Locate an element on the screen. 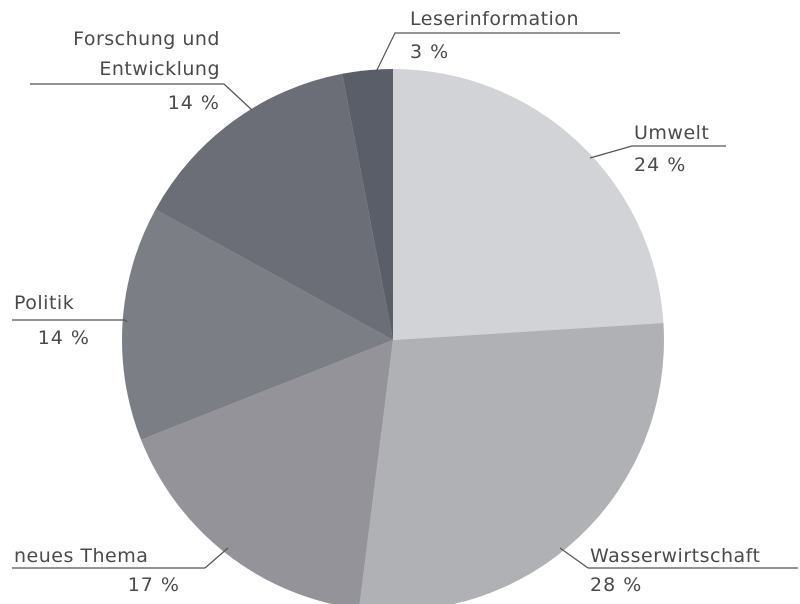 This screenshot has height=604, width=800. slice-value-label: 17 % is located at coordinates (153, 585).